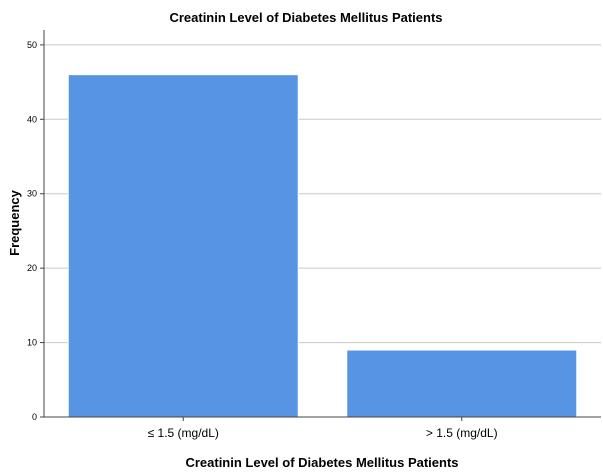 This screenshot has height=472, width=603. Describe the element at coordinates (34, 417) in the screenshot. I see `y-tick-label: 0` at that location.